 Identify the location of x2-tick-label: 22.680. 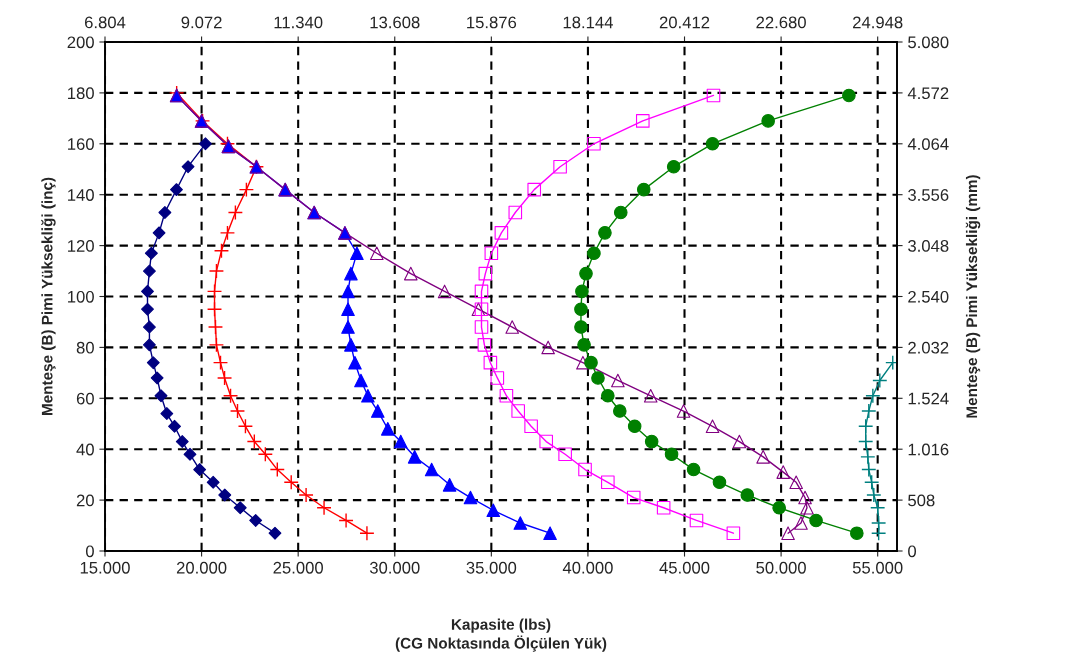
(781, 22).